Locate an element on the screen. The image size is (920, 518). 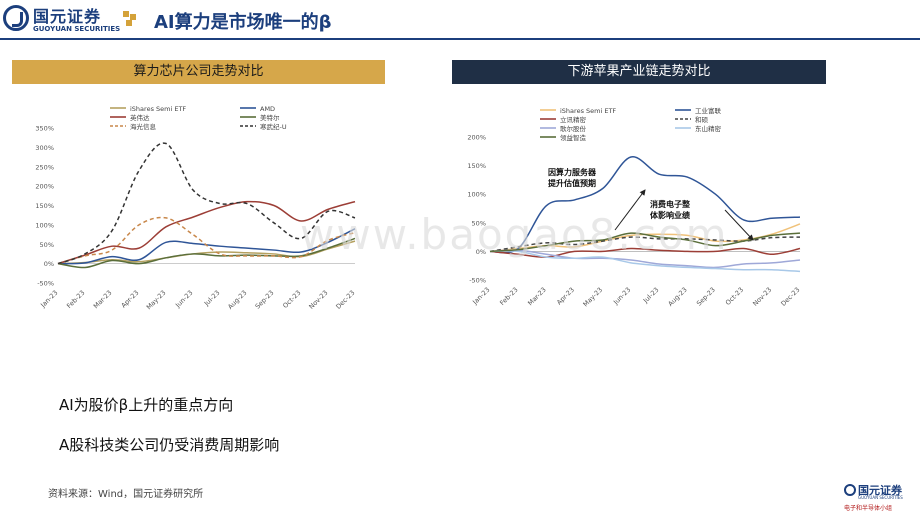
y-tick-label: 350% is located at coordinates (44, 129).